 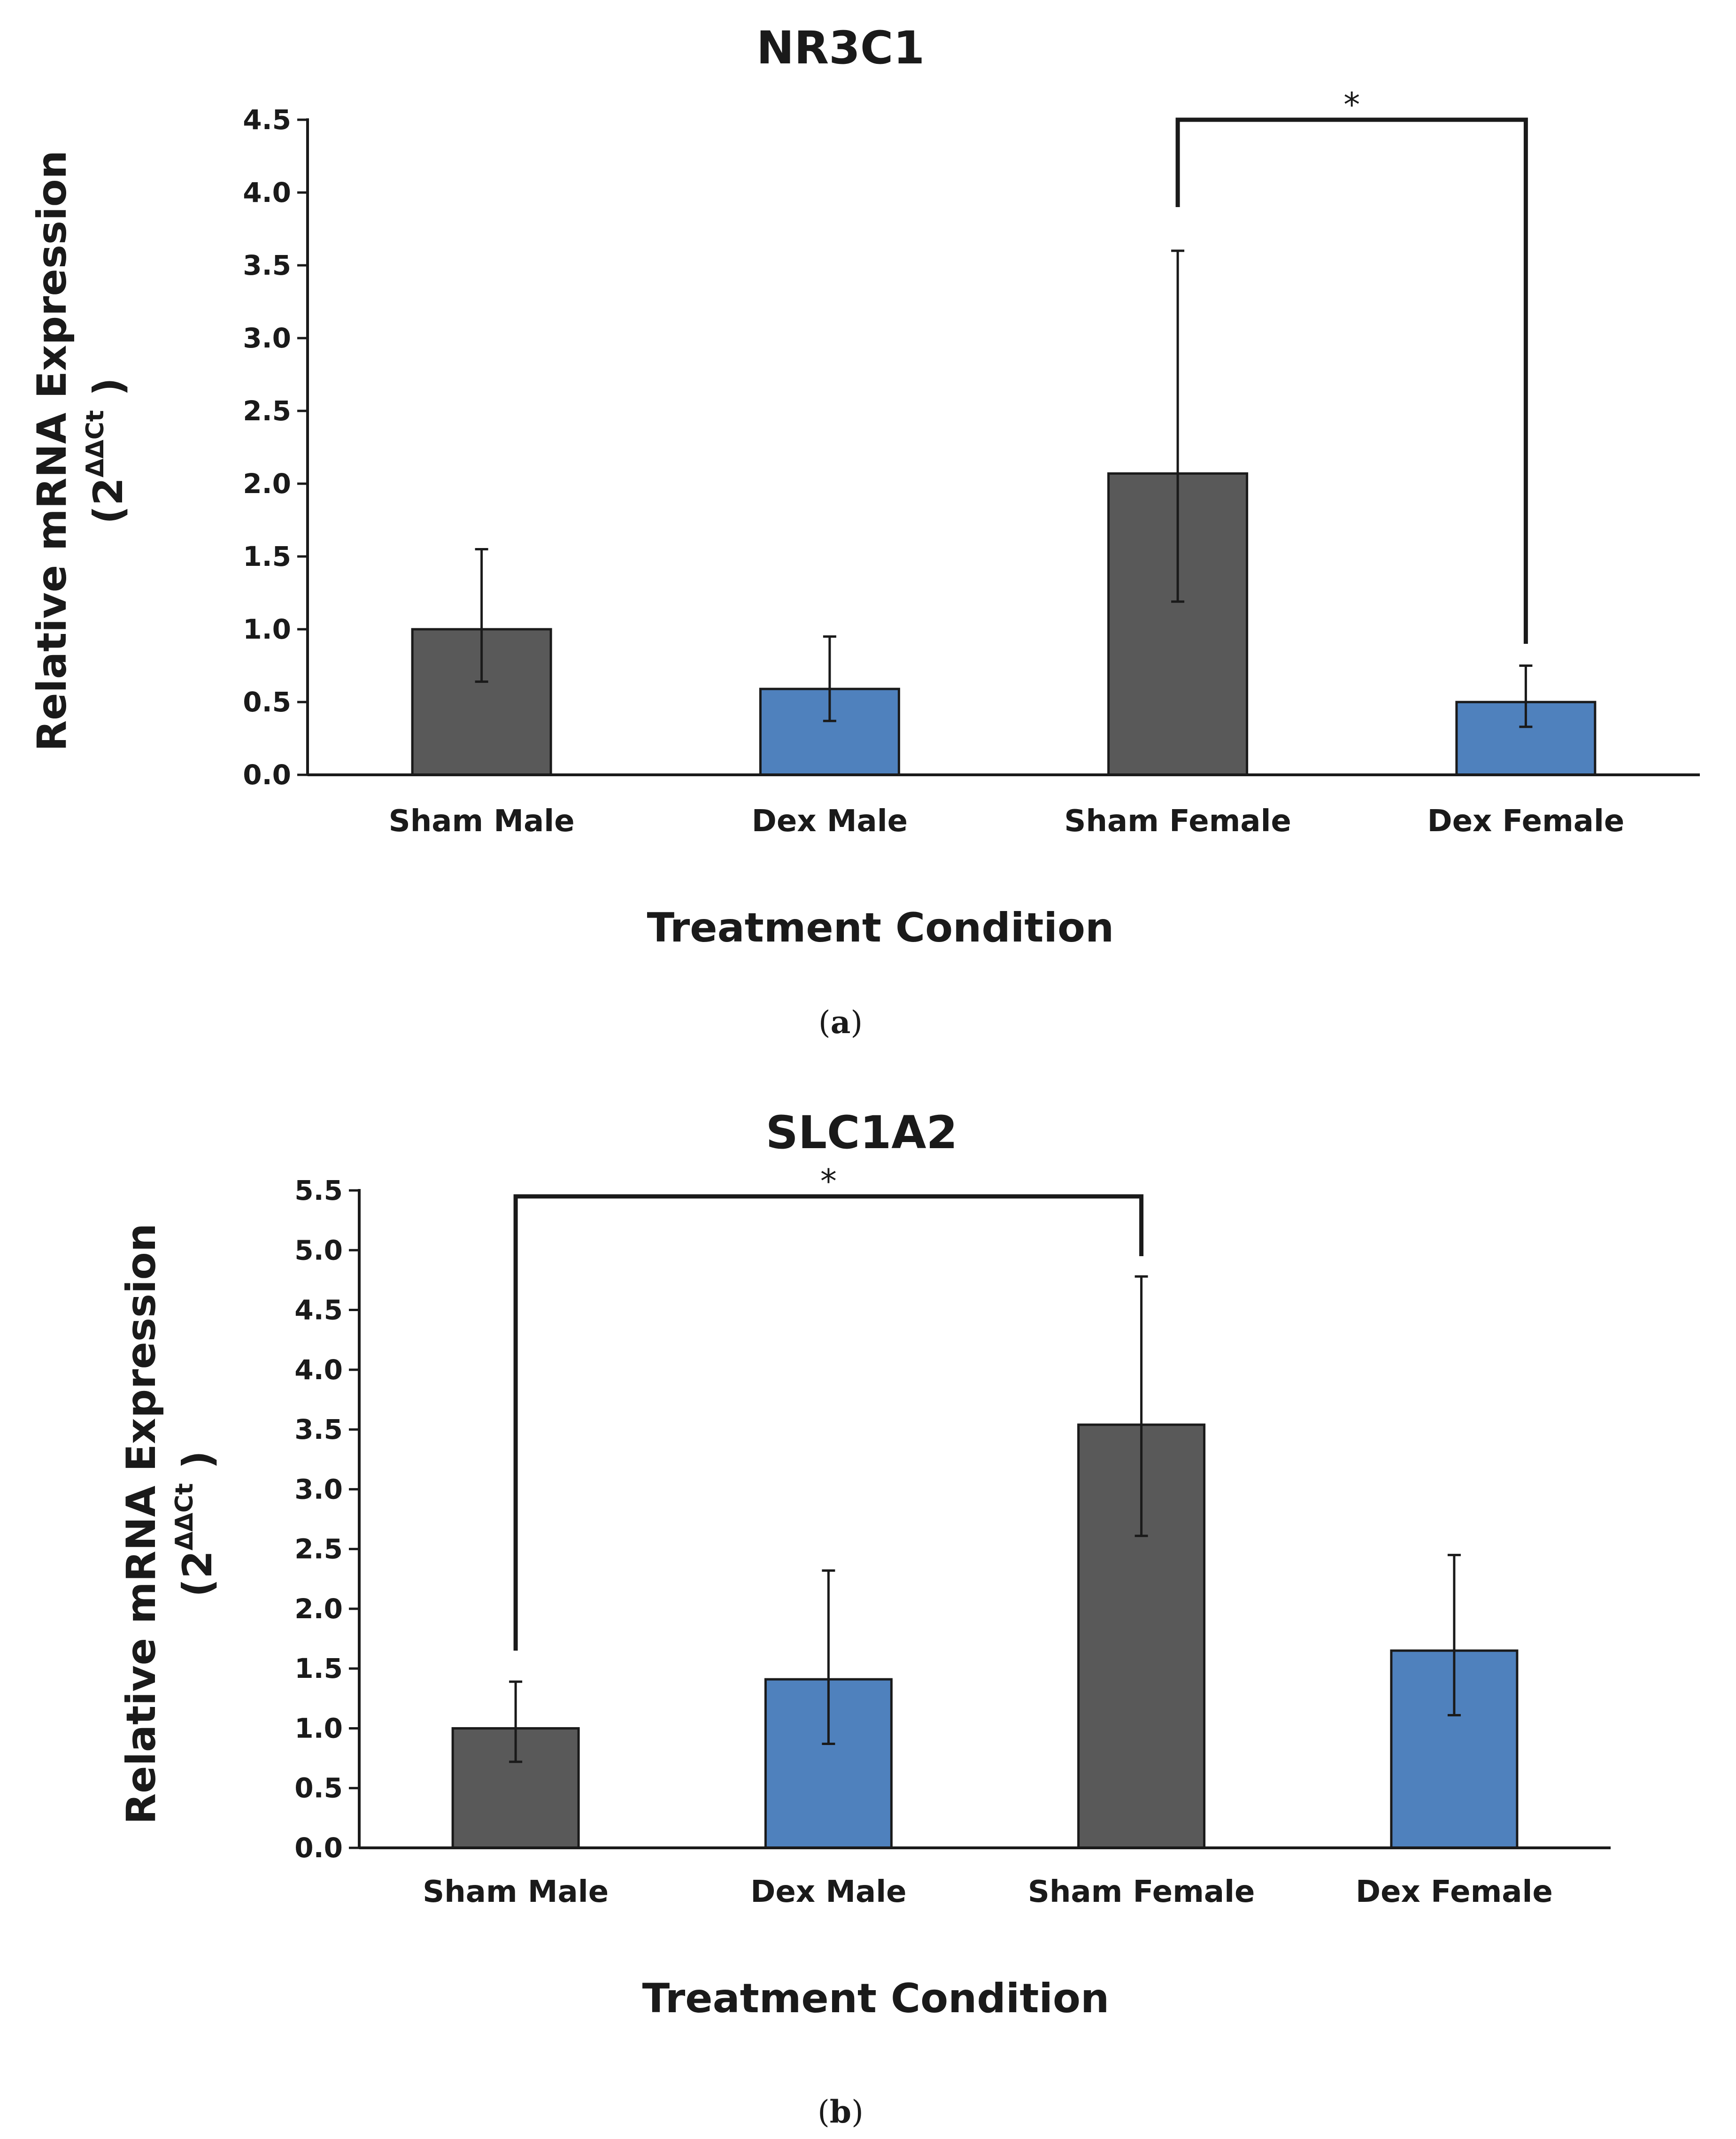 I want to click on panel-caption-a: (a), so click(x=840, y=1022).